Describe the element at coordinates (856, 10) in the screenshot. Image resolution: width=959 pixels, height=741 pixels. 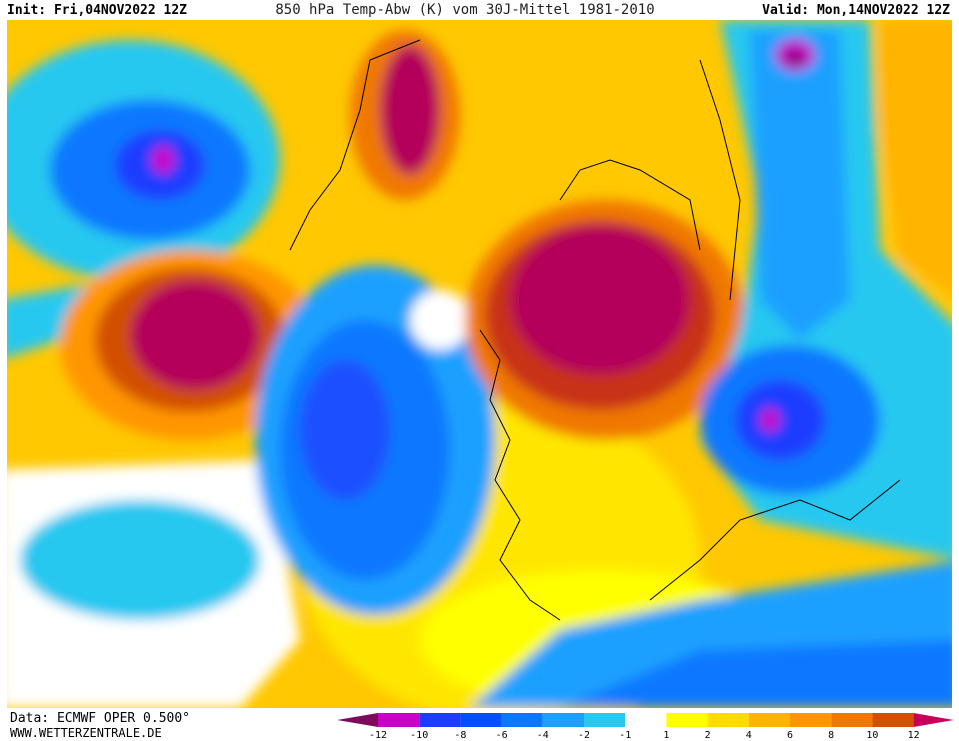
I see `valid-label: Valid: Mon,14NOV2022 12Z` at that location.